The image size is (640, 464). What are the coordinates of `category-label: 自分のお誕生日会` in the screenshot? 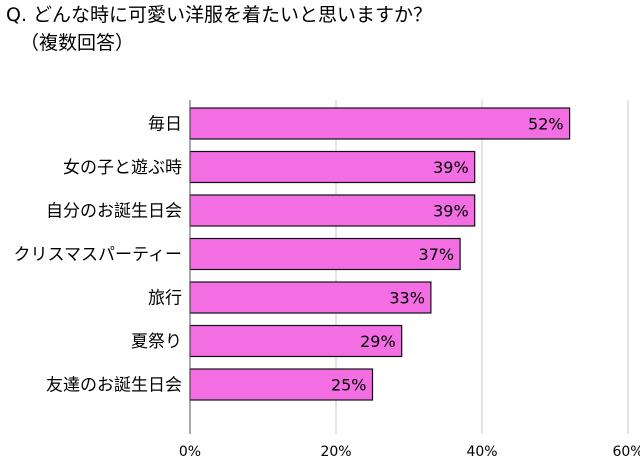 It's located at (114, 212).